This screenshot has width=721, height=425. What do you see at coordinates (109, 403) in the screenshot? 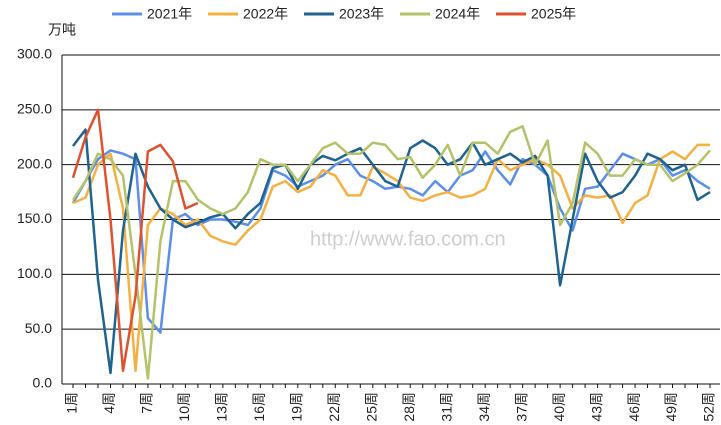
I see `x-tick-label: 4周` at bounding box center [109, 403].